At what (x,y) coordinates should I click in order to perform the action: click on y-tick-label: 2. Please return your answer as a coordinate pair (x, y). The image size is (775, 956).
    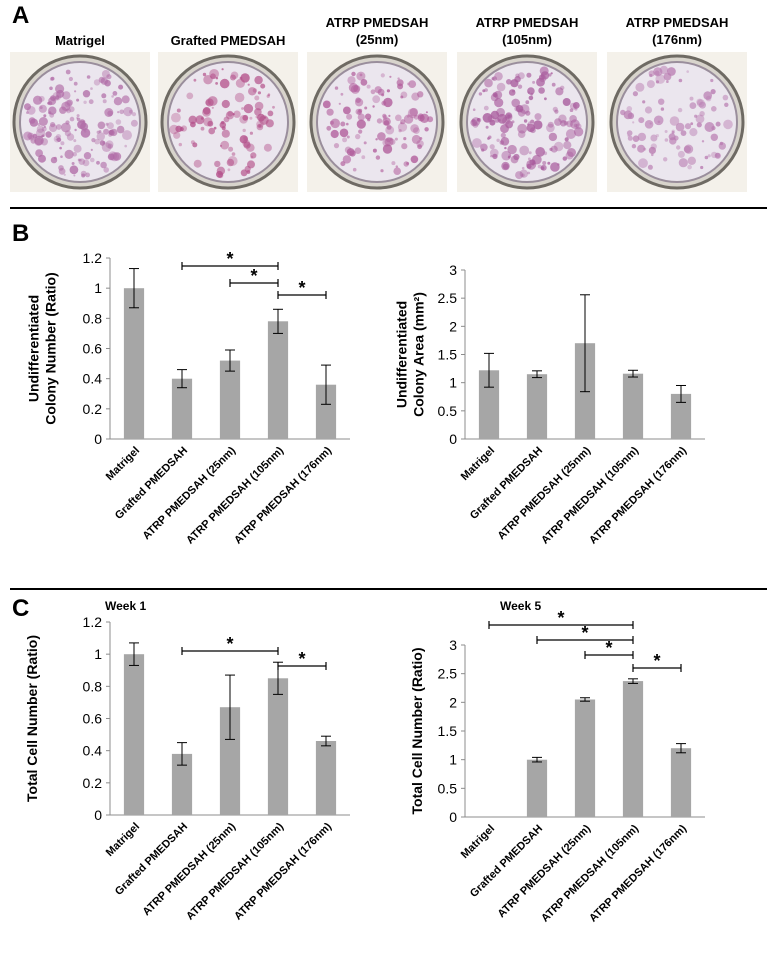
    Looking at the image, I should click on (453, 326).